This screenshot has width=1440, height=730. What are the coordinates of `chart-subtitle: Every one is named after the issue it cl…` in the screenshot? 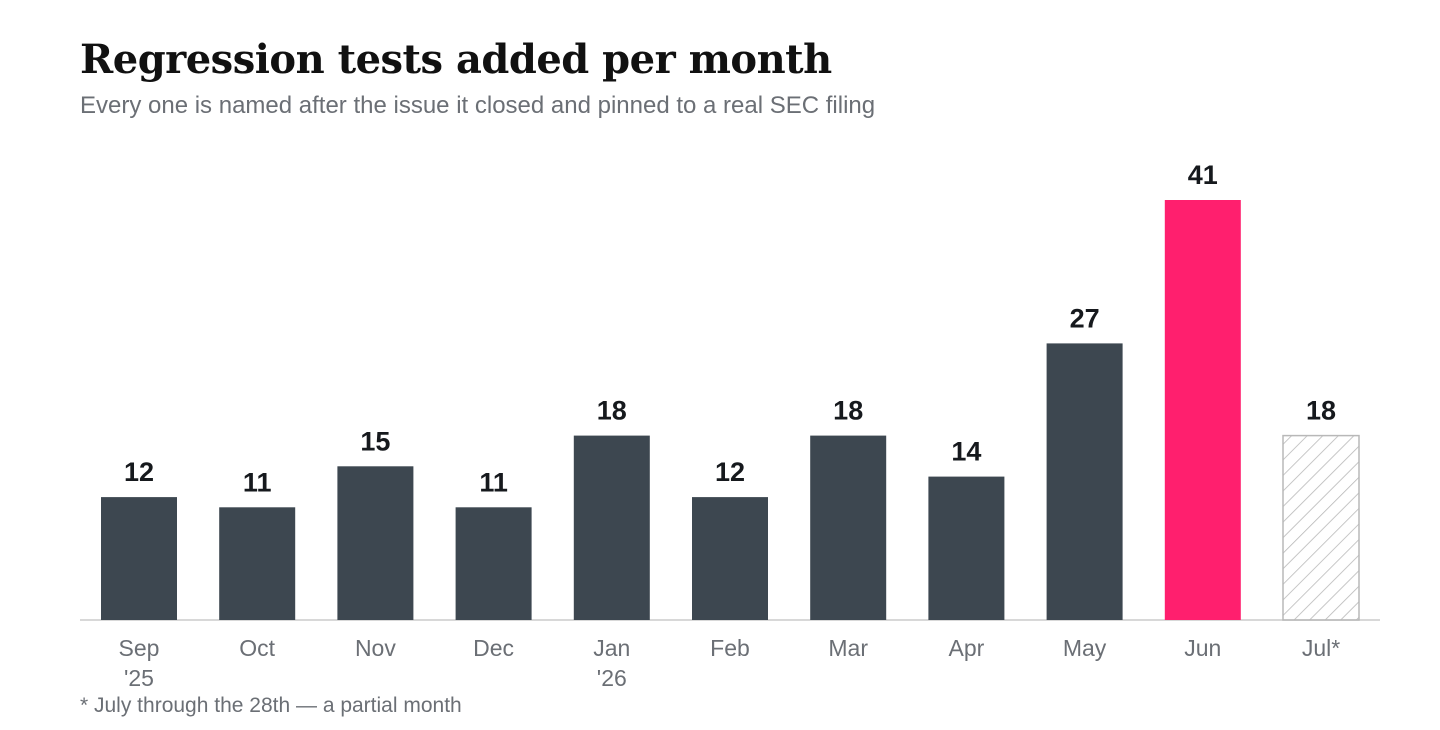 It's located at (478, 105).